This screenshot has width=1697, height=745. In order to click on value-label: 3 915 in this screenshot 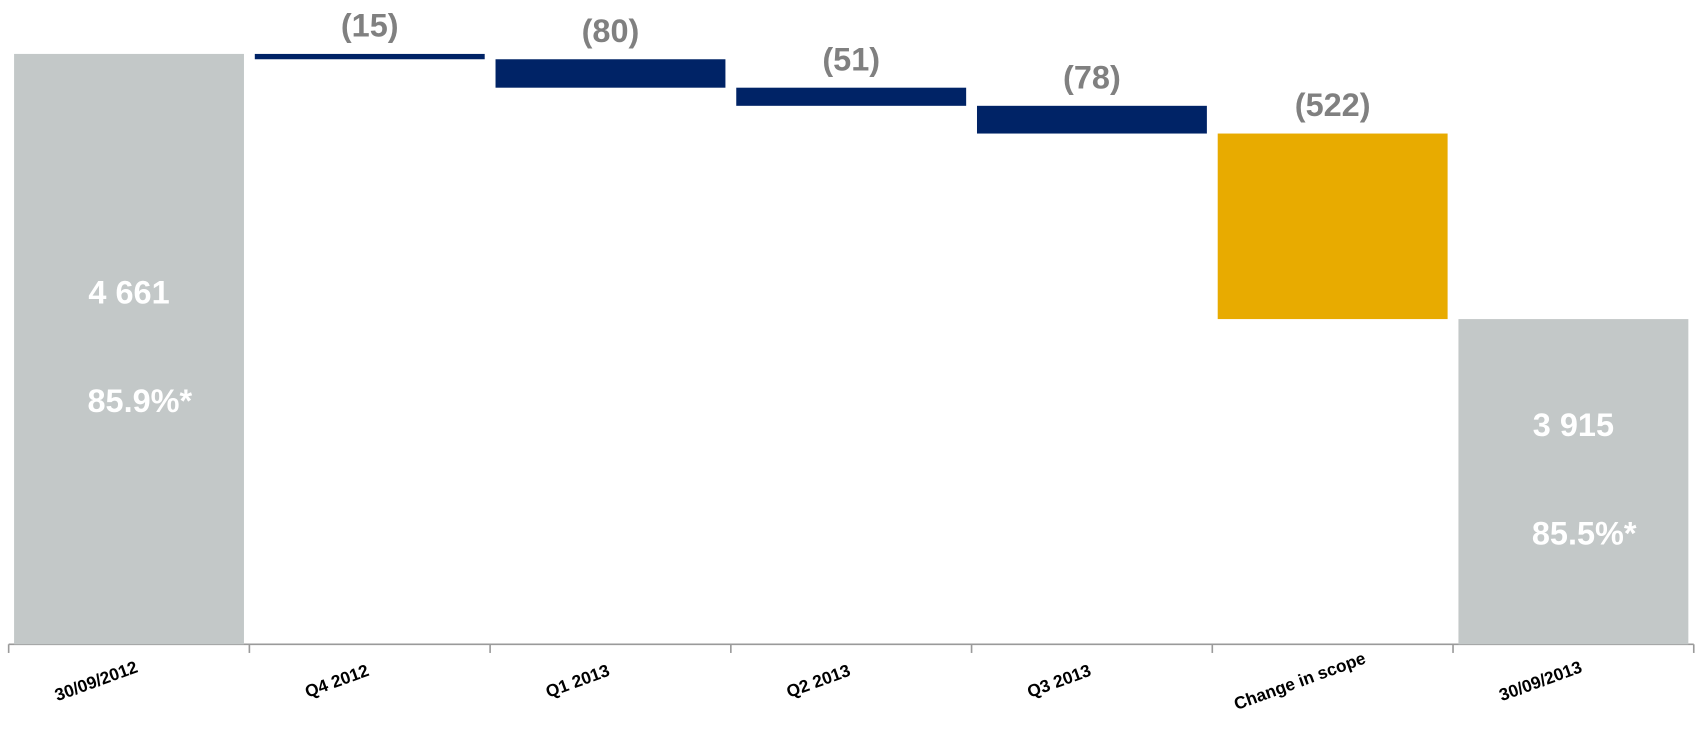, I will do `click(1573, 425)`.